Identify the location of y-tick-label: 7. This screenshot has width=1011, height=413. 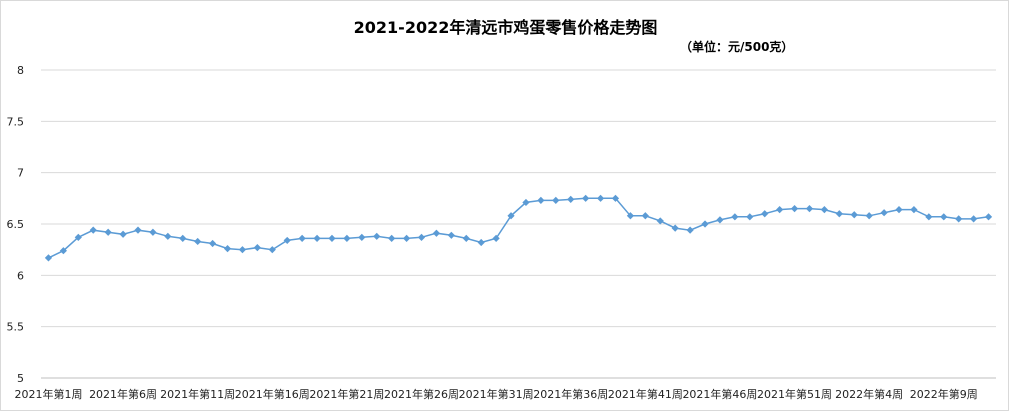
(20, 173).